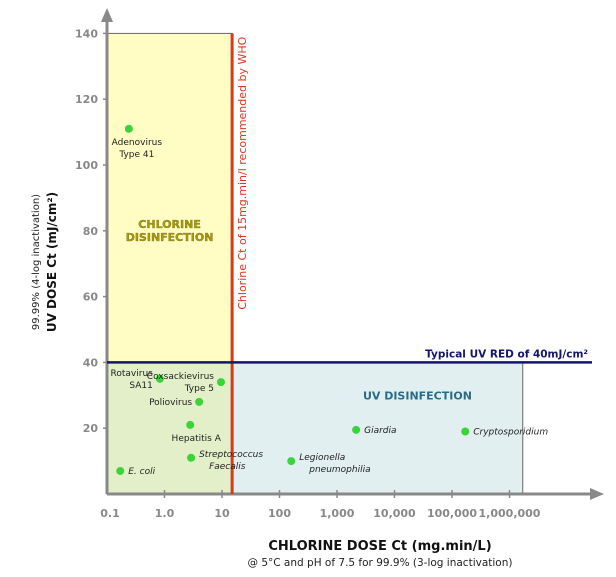 The height and width of the screenshot is (577, 616). I want to click on x-tick-label: 0.1, so click(110, 513).